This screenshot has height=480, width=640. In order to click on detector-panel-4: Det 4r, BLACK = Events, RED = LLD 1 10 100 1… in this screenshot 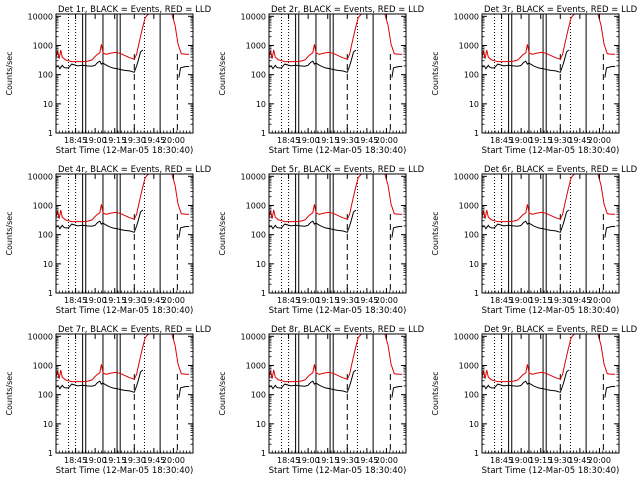, I will do `click(108, 240)`.